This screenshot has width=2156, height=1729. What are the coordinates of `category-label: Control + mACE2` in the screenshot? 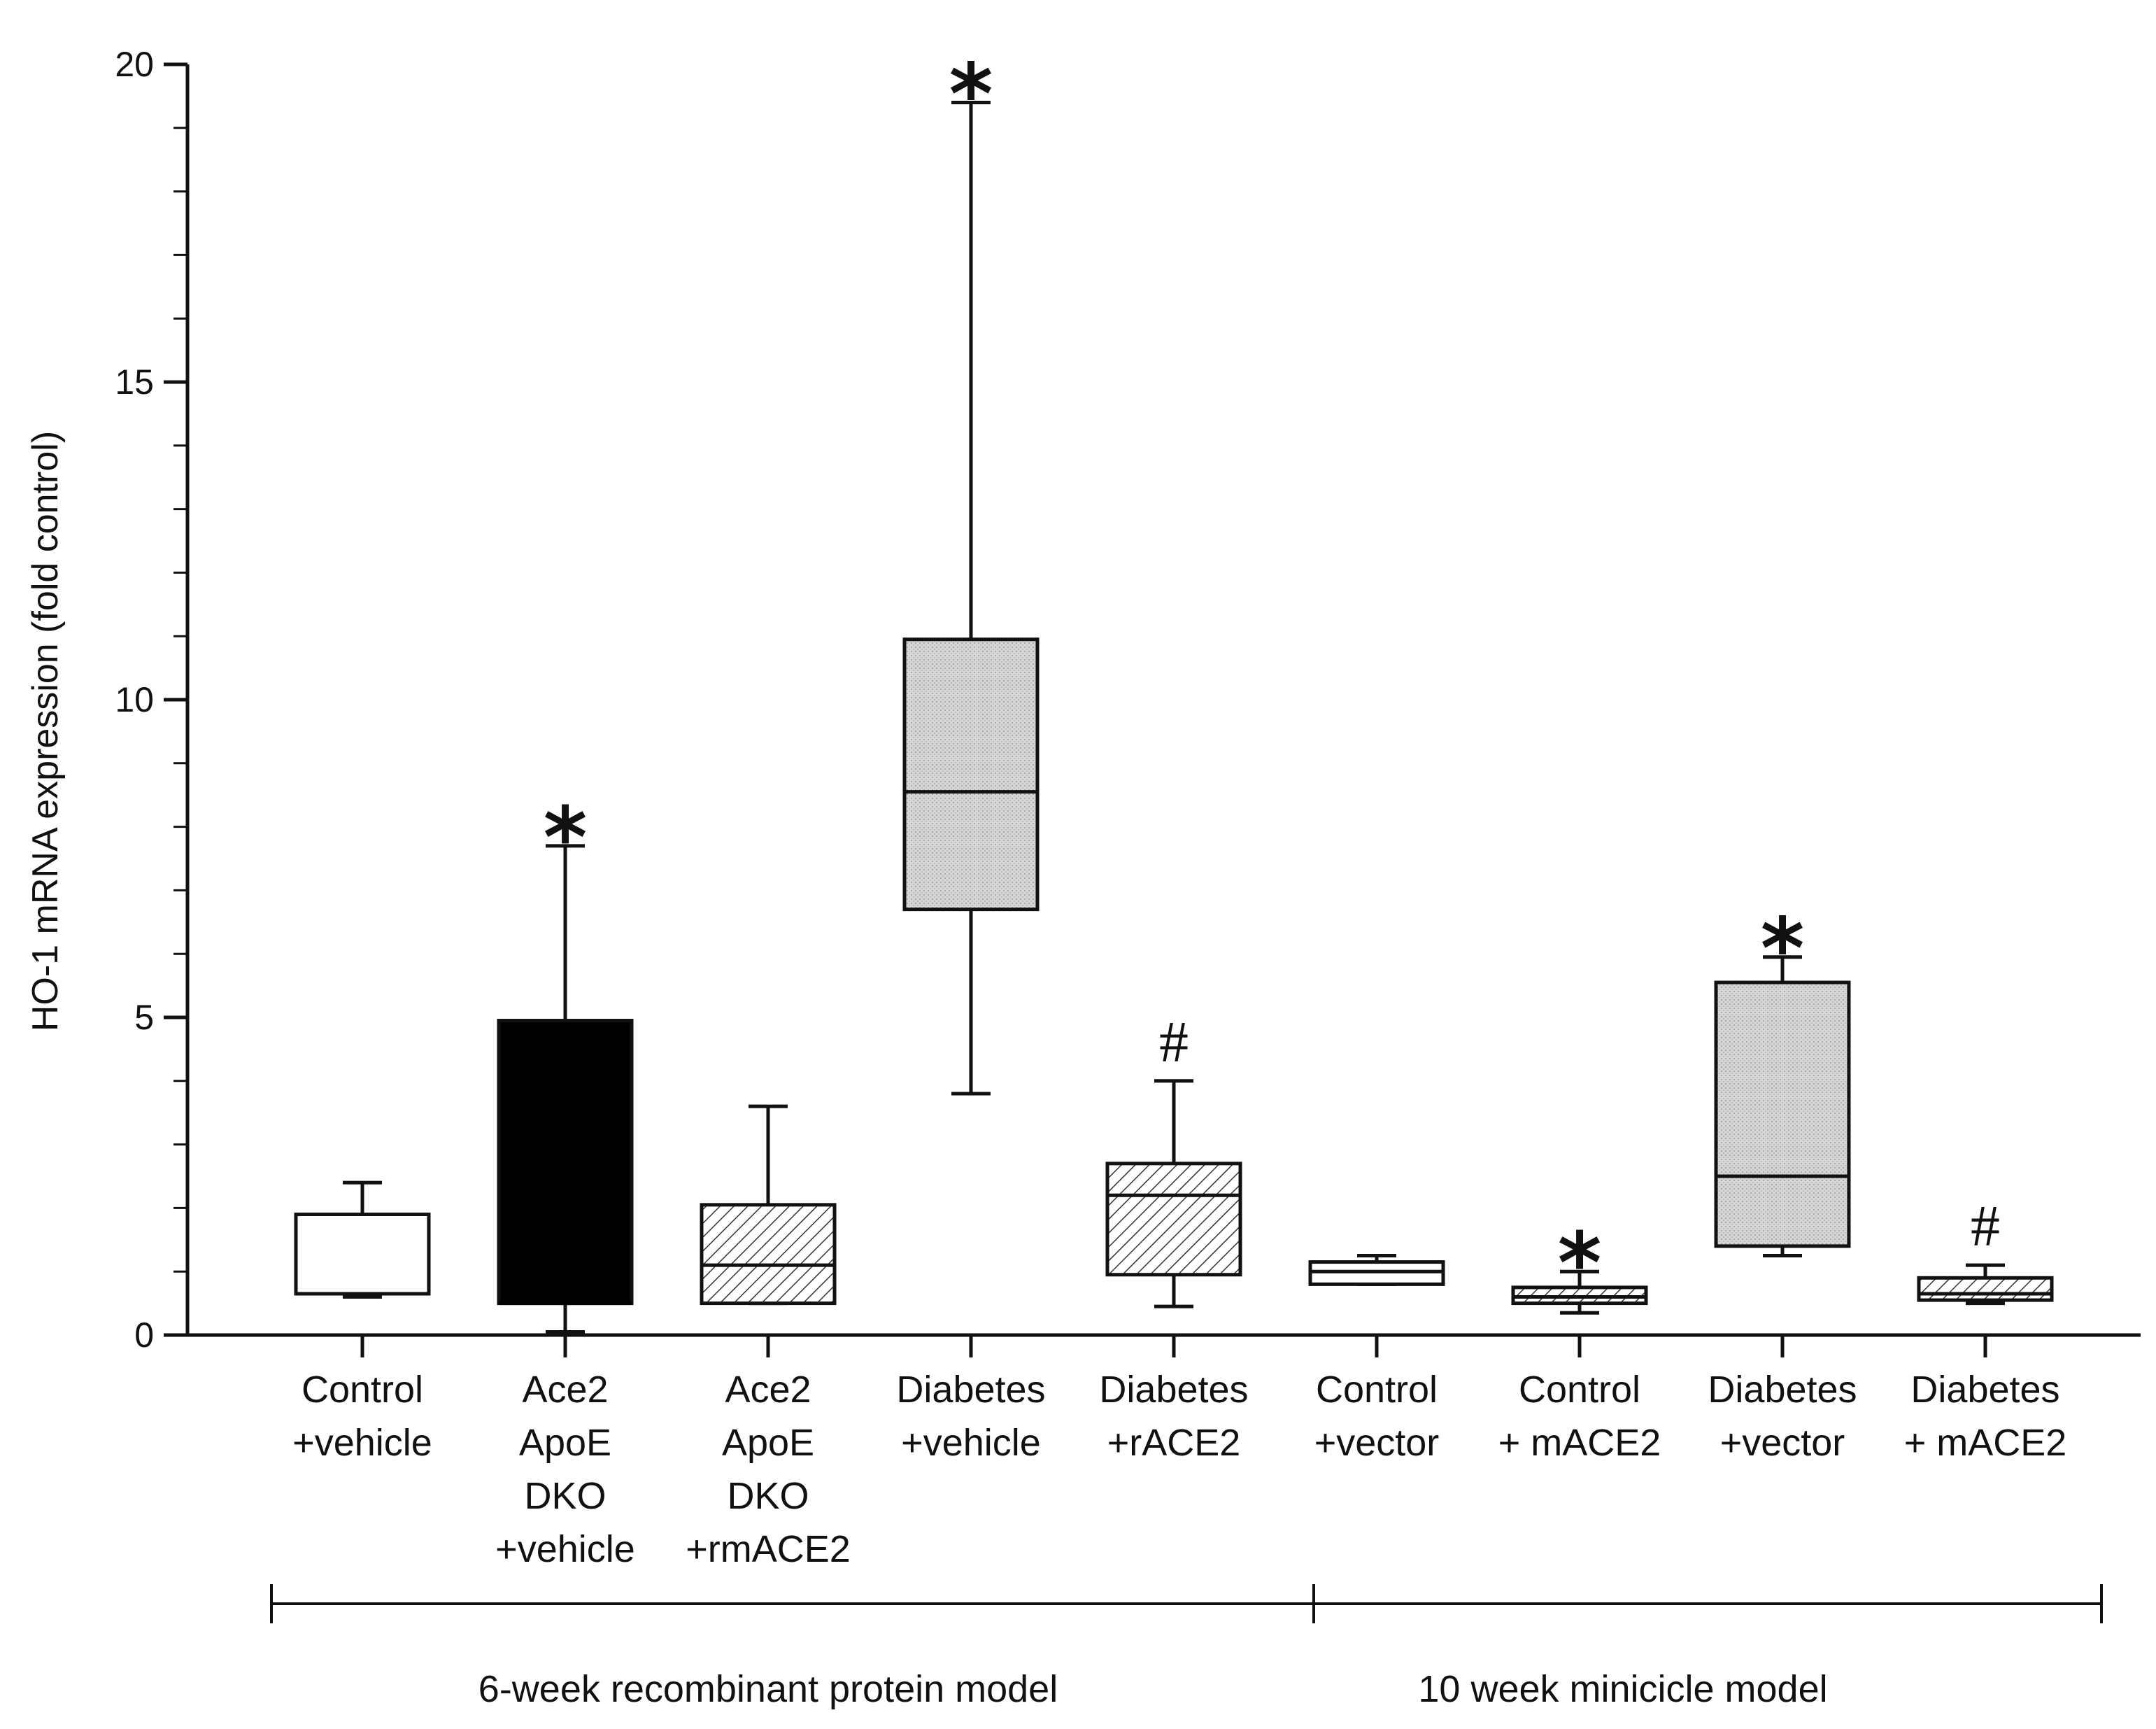 It's located at (1580, 1416).